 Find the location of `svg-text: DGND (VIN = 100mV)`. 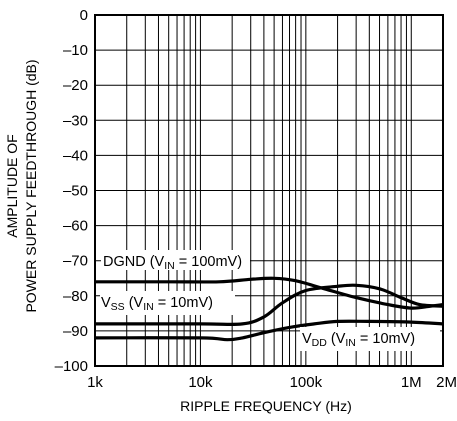

svg-text: DGND (VIN = 100mV) is located at coordinates (172, 263).